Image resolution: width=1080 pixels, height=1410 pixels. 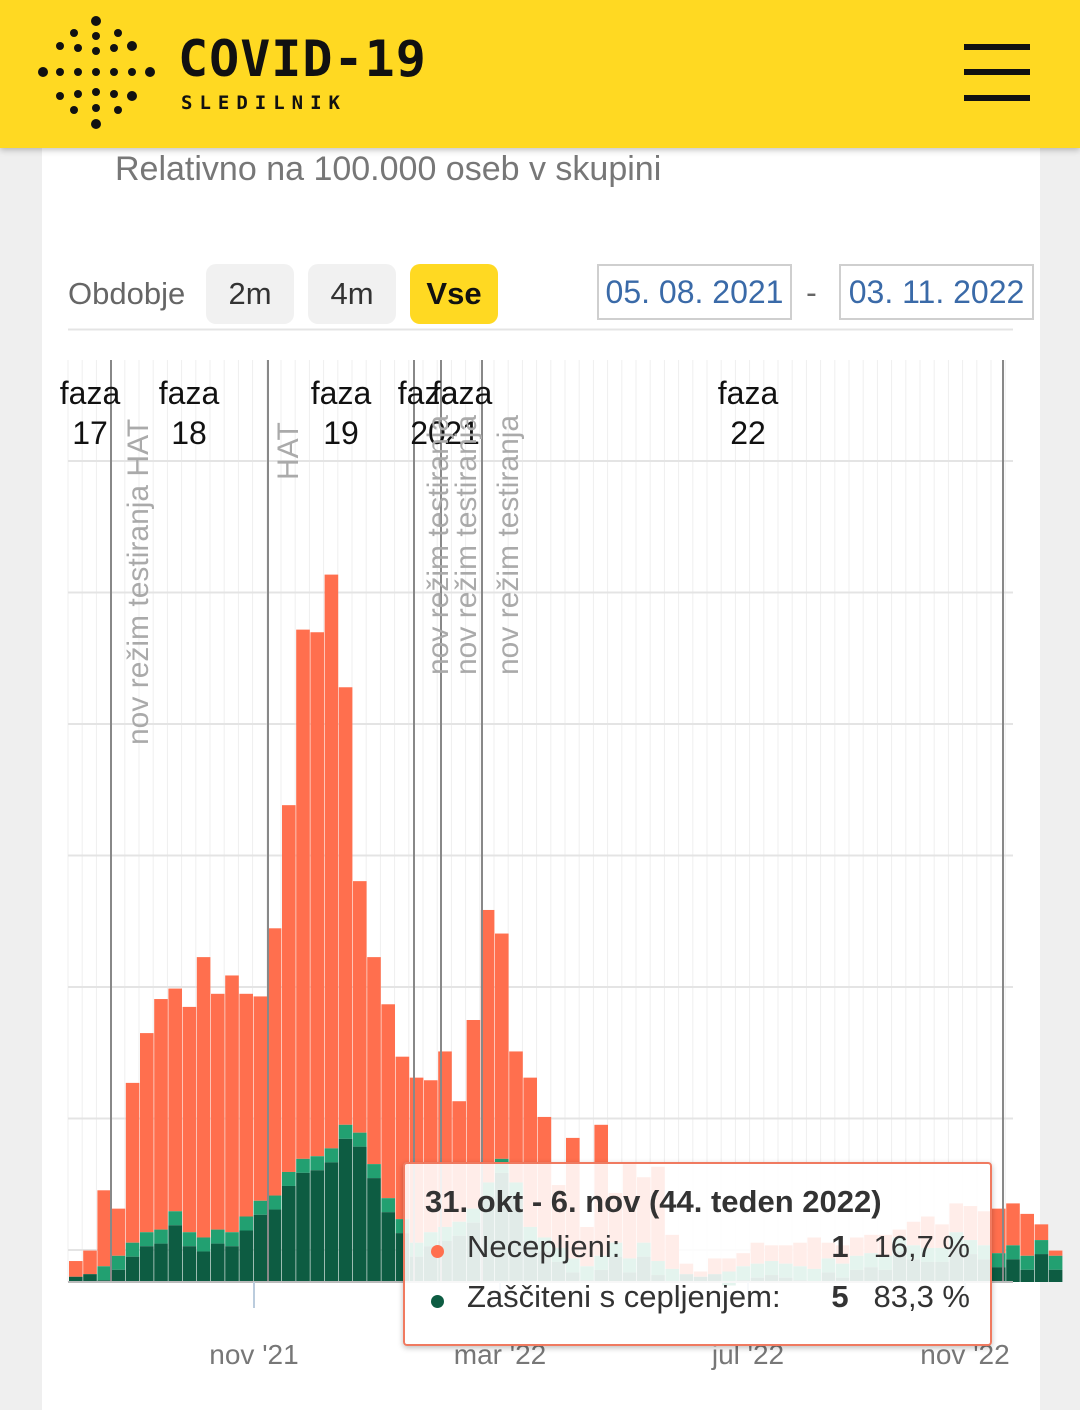 I want to click on tooltip-count: 5, so click(x=840, y=1296).